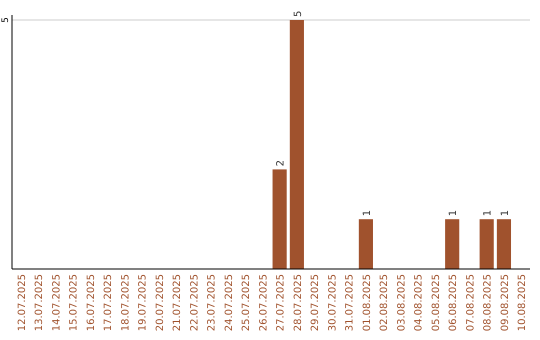 Image resolution: width=540 pixels, height=340 pixels. What do you see at coordinates (74, 303) in the screenshot?
I see `x-tick-label: 15.07.2025` at bounding box center [74, 303].